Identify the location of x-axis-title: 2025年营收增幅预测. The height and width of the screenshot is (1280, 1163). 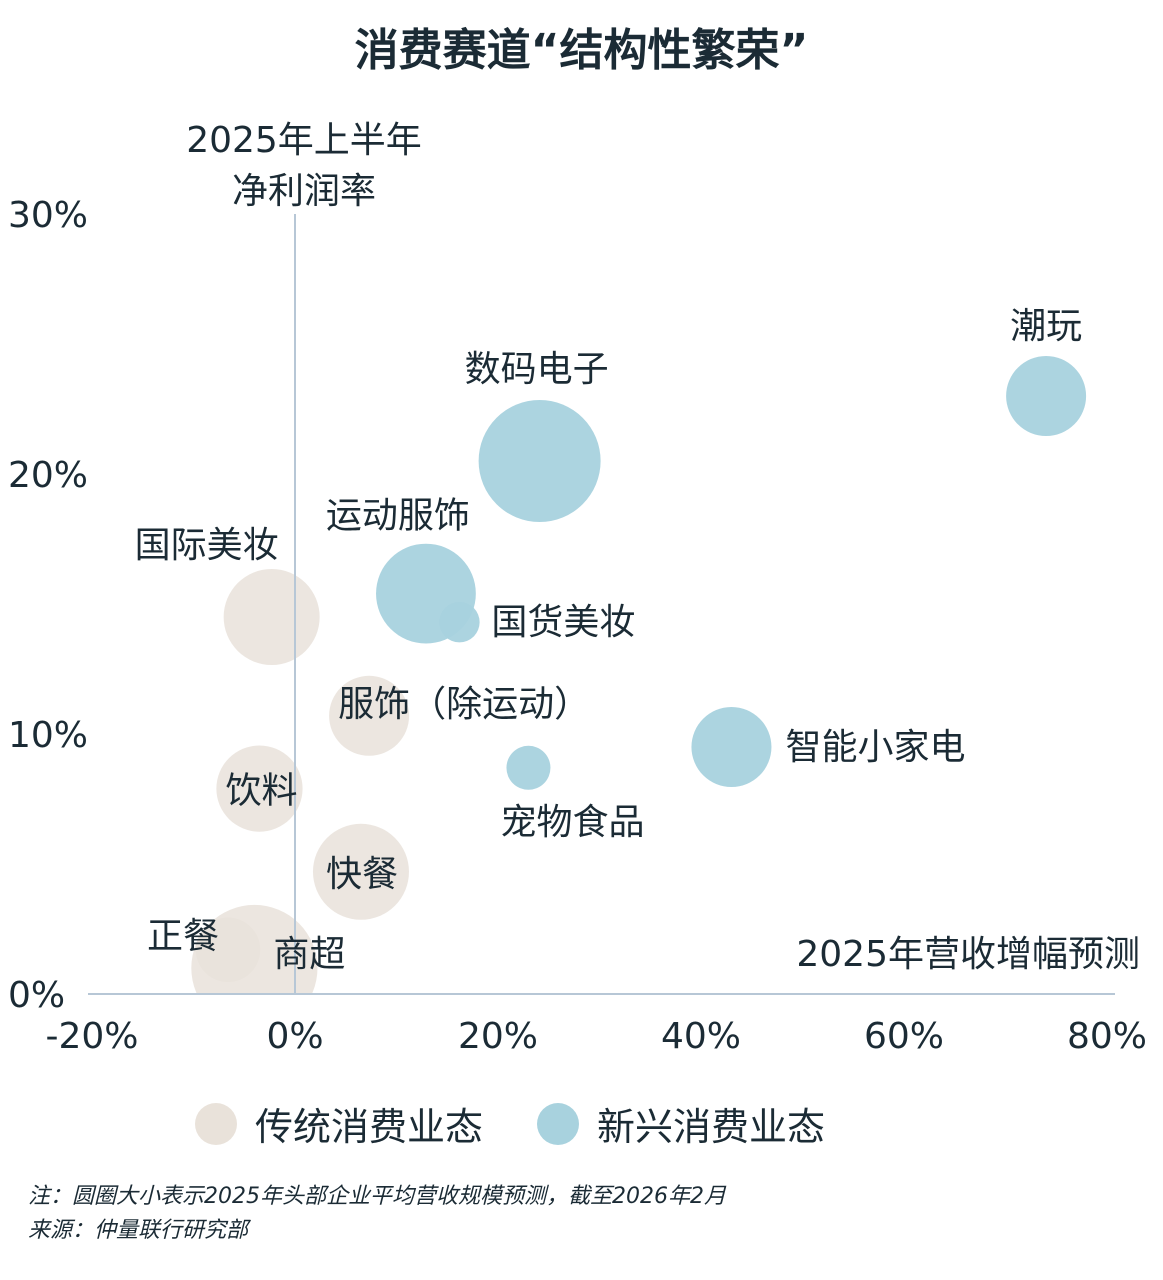
(968, 954).